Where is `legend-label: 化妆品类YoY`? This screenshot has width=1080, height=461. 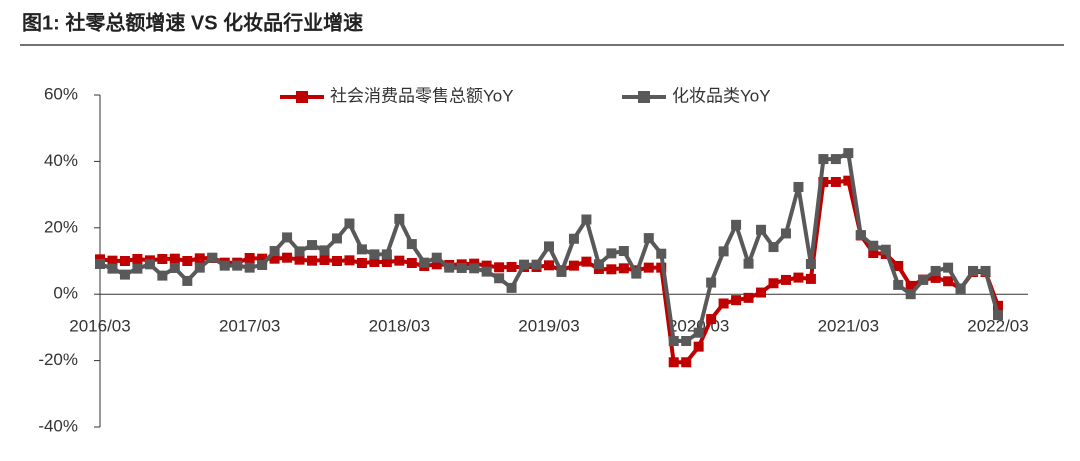 legend-label: 化妆品类YoY is located at coordinates (721, 95).